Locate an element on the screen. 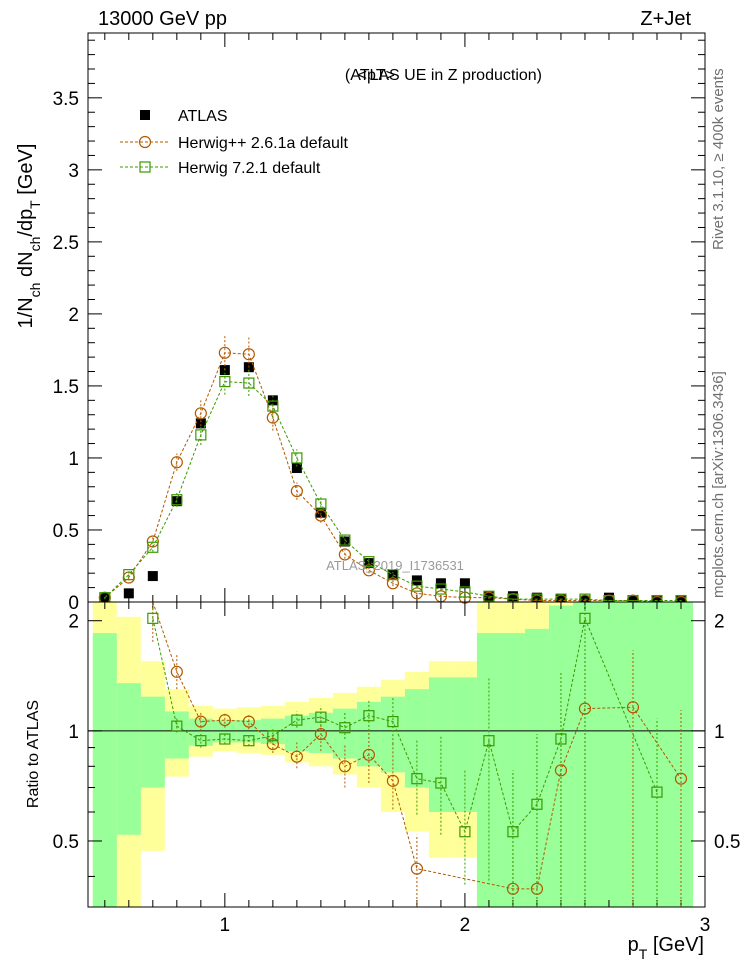 The image size is (746, 972). main-subtitle: (ATLAS UE in Z production) is located at coordinates (443, 75).